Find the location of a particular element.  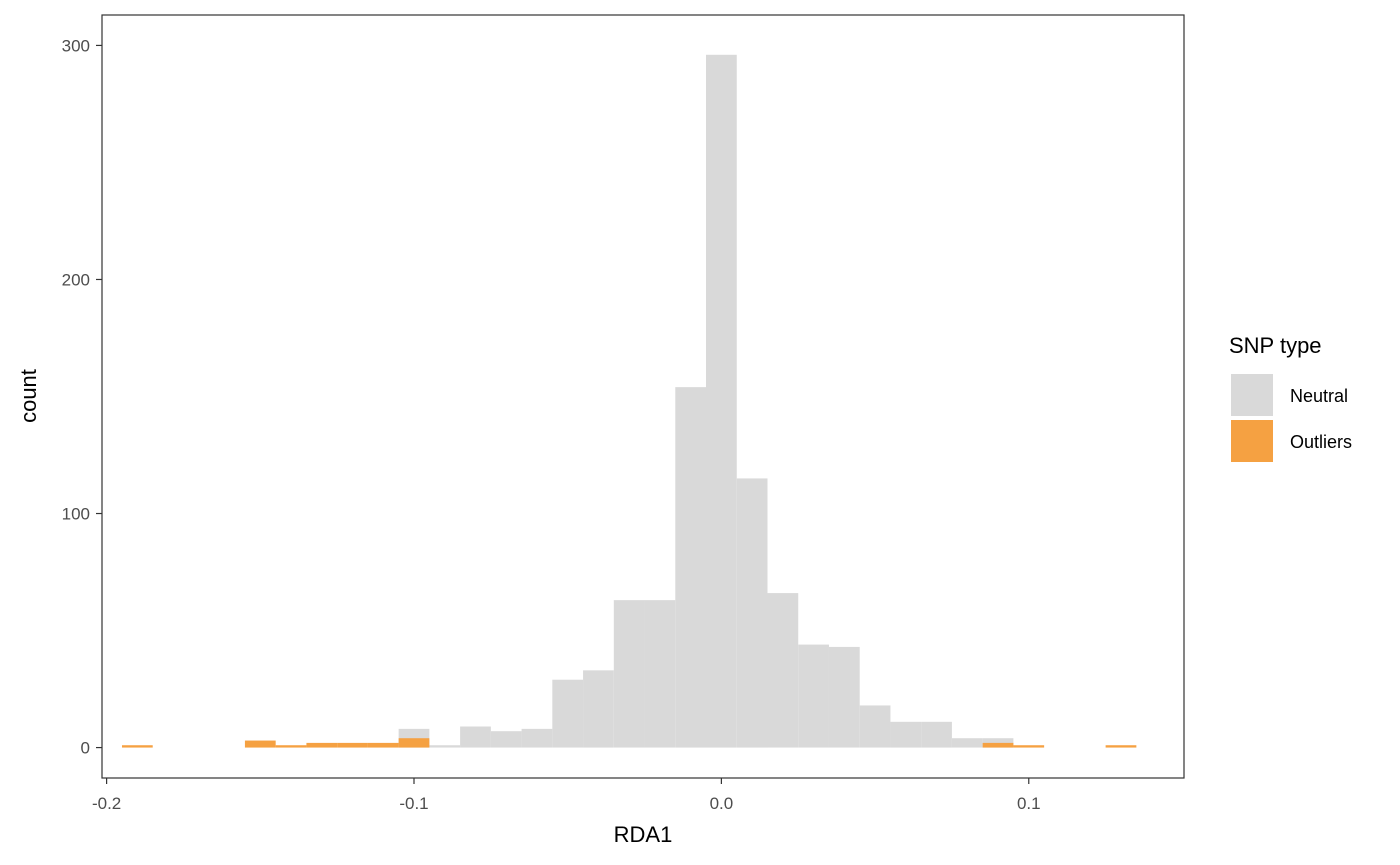

y-axis: 0 100 200 300 is located at coordinates (82, 397).